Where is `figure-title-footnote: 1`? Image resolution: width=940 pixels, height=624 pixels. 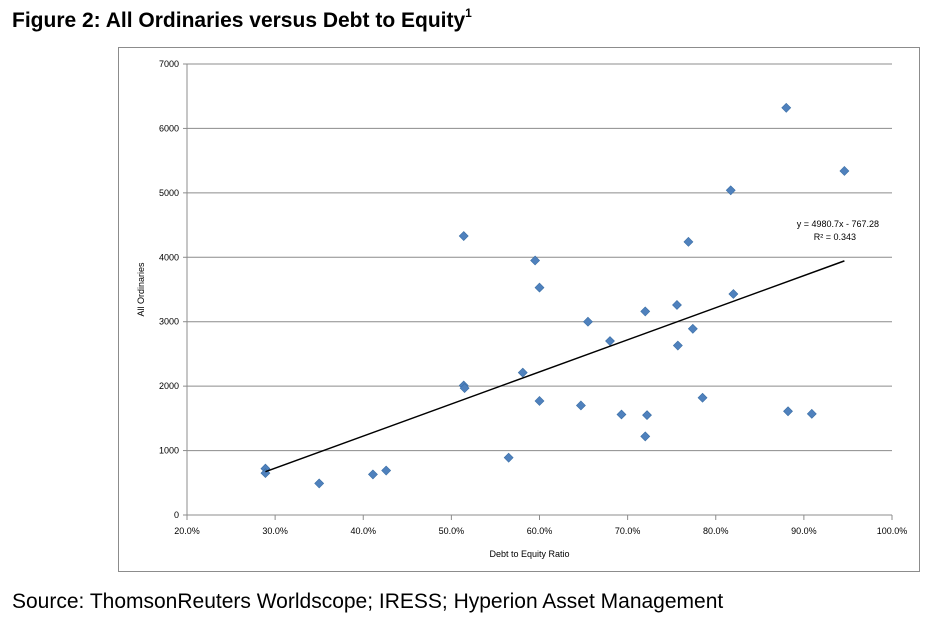 figure-title-footnote: 1 is located at coordinates (468, 13).